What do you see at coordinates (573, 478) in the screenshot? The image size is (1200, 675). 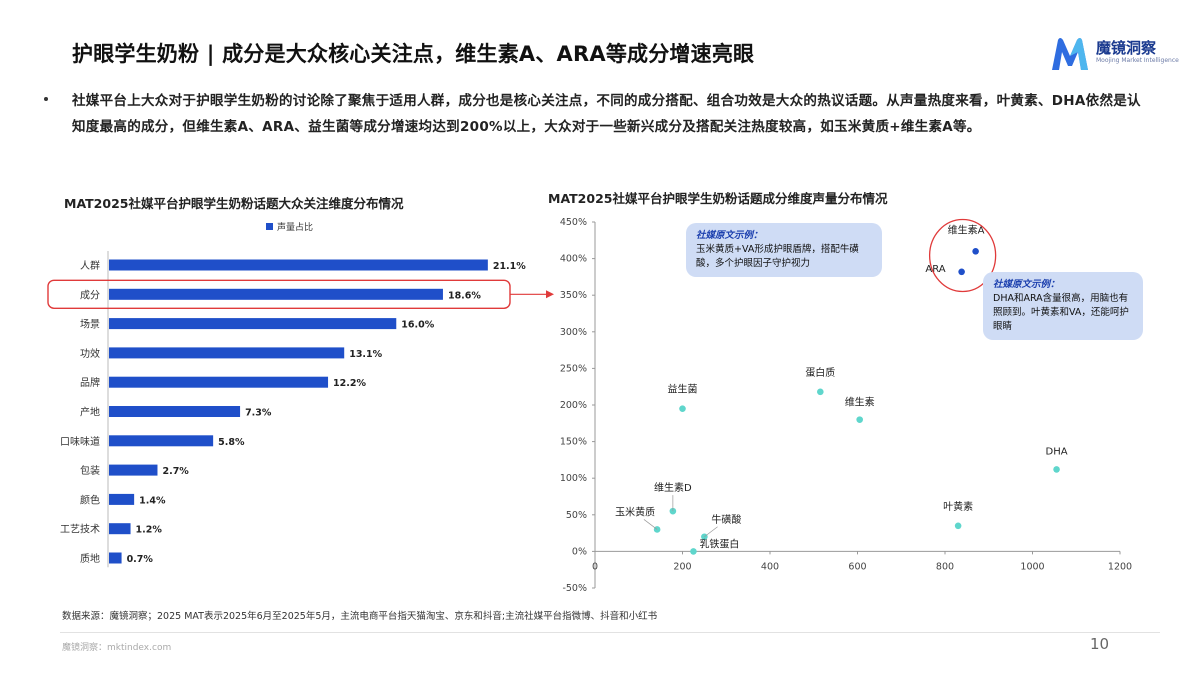 I see `y-tick-label: 100%` at bounding box center [573, 478].